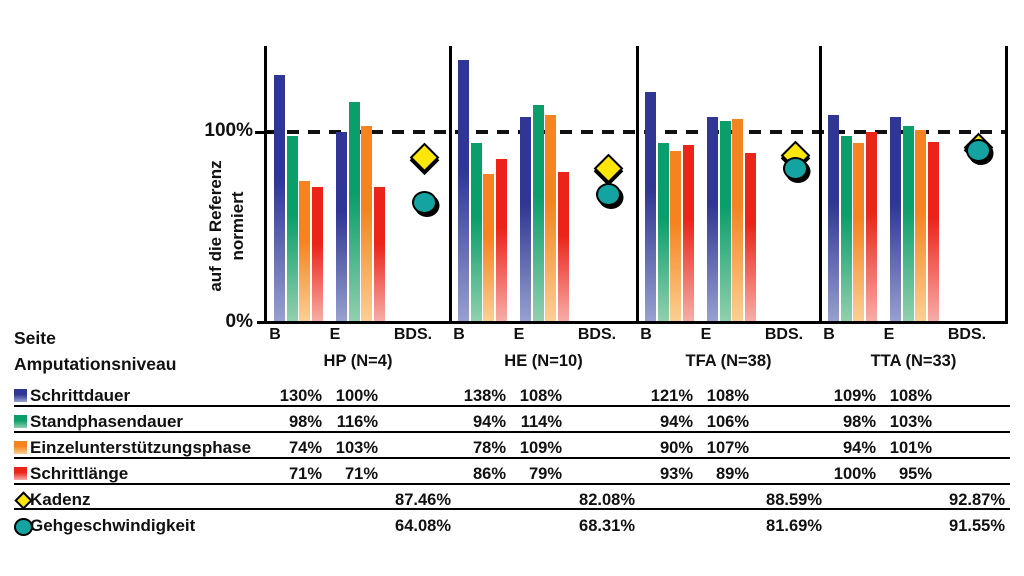 The image size is (1024, 576). What do you see at coordinates (358, 361) in the screenshot?
I see `group-label: HP (N=4)` at bounding box center [358, 361].